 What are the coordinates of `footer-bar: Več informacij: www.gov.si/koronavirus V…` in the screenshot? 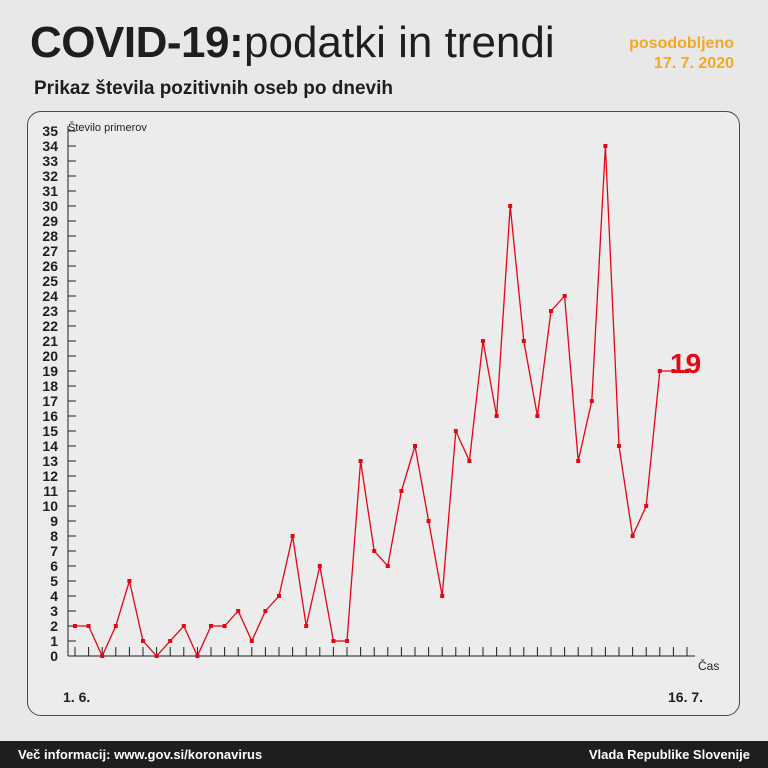 It's located at (384, 754).